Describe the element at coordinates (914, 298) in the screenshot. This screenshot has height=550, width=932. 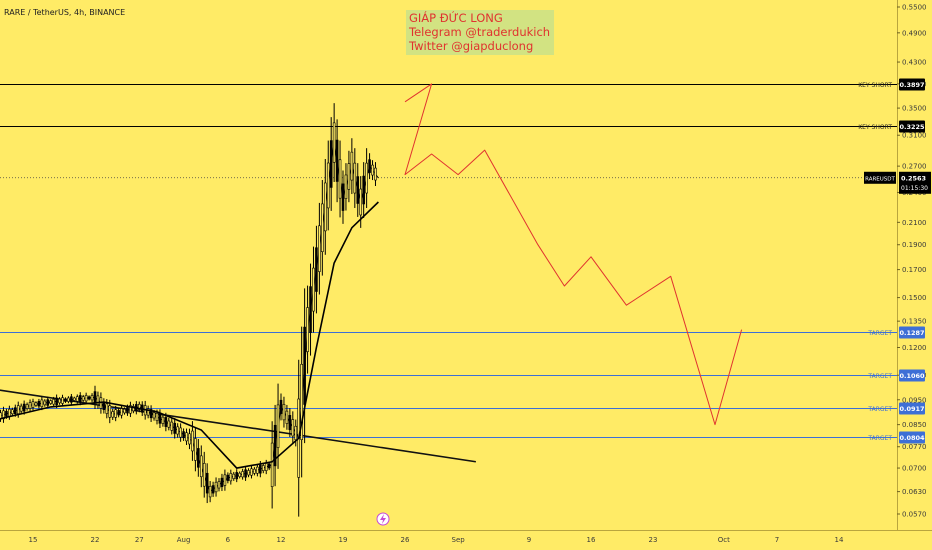
I see `y-tick-label: 0.1500` at that location.